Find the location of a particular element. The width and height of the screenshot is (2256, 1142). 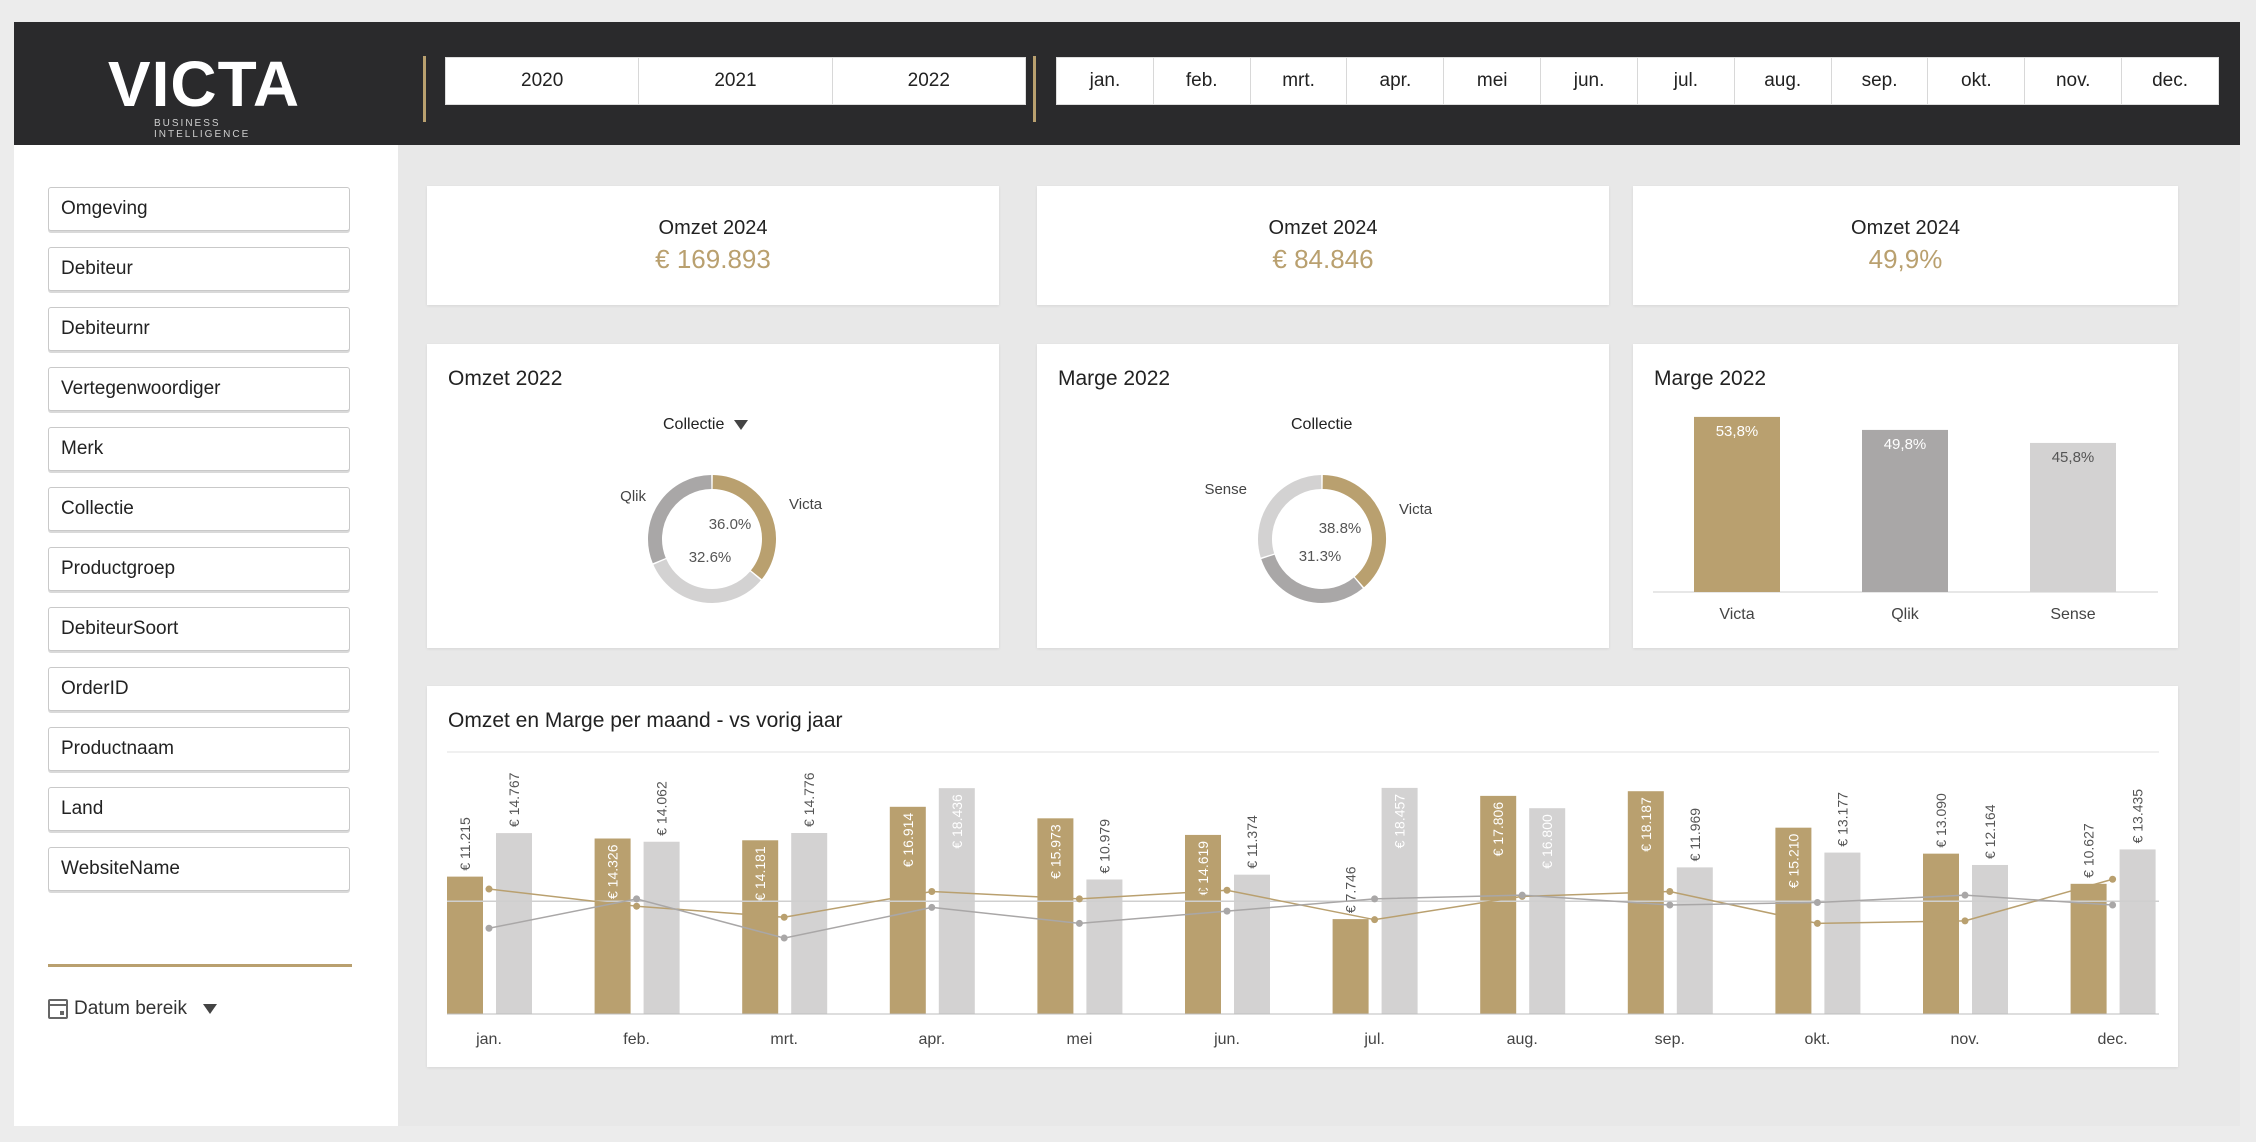

date-range-dropdown: Datum bereik is located at coordinates (132, 1009).